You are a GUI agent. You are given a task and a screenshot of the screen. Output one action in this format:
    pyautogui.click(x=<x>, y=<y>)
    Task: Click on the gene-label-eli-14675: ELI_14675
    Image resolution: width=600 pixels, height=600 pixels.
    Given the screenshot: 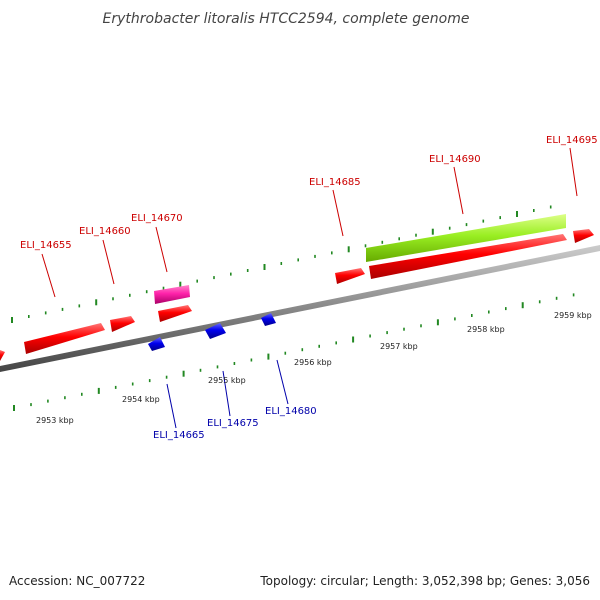 What is the action you would take?
    pyautogui.click(x=233, y=423)
    